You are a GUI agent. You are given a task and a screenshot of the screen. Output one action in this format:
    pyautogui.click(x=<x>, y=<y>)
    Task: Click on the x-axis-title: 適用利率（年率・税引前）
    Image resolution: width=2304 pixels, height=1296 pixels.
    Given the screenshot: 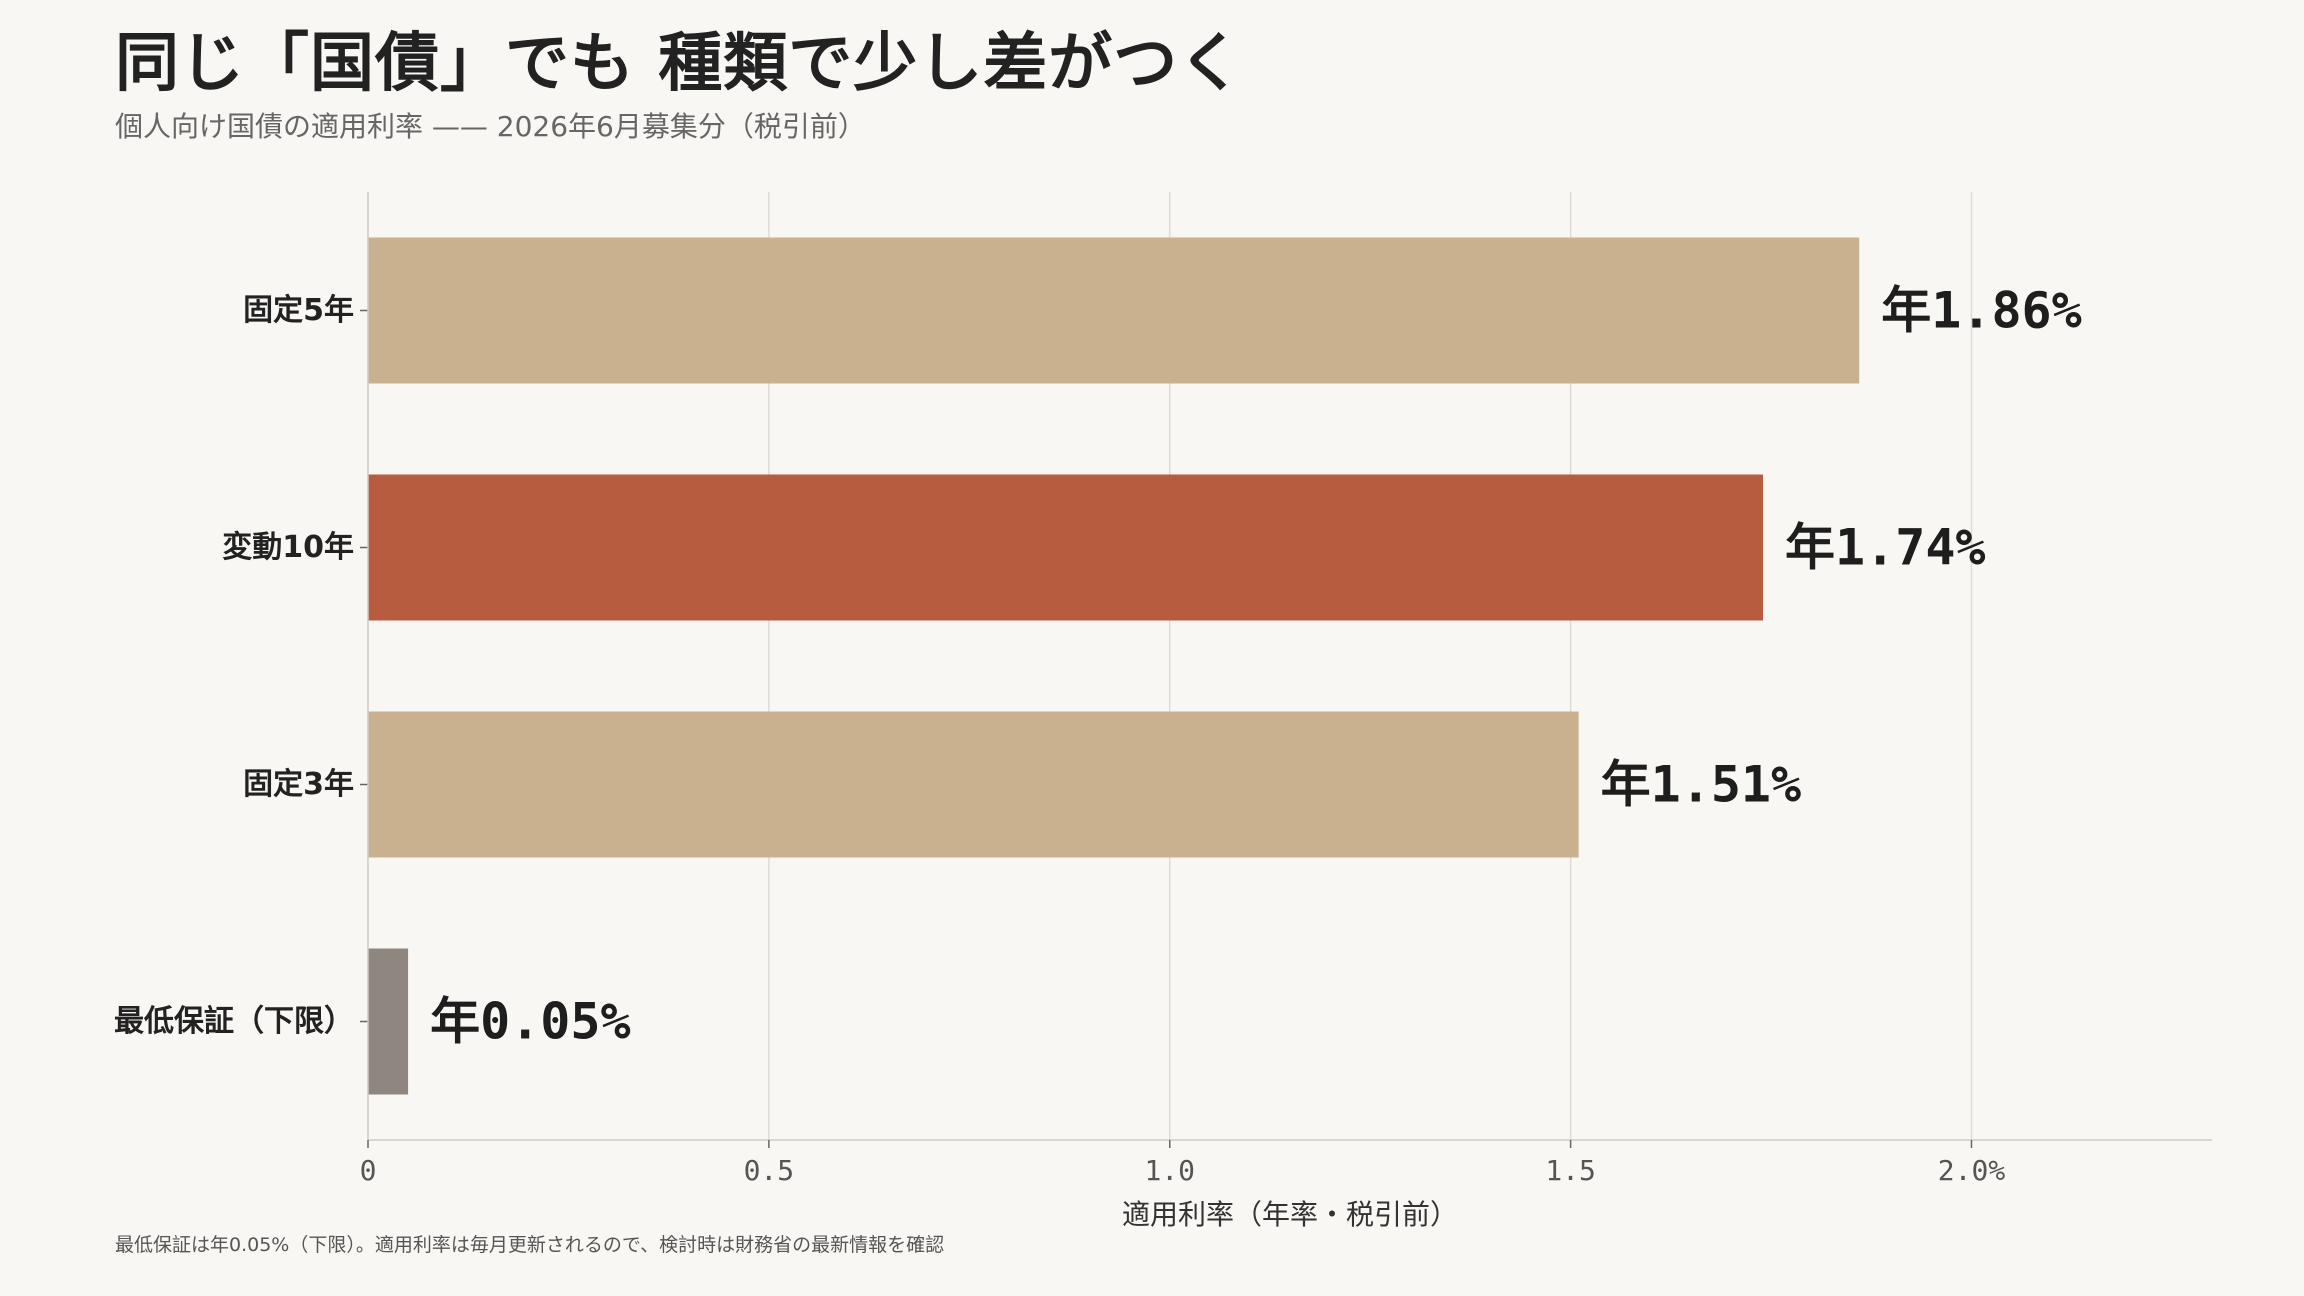 What is the action you would take?
    pyautogui.click(x=1290, y=1214)
    